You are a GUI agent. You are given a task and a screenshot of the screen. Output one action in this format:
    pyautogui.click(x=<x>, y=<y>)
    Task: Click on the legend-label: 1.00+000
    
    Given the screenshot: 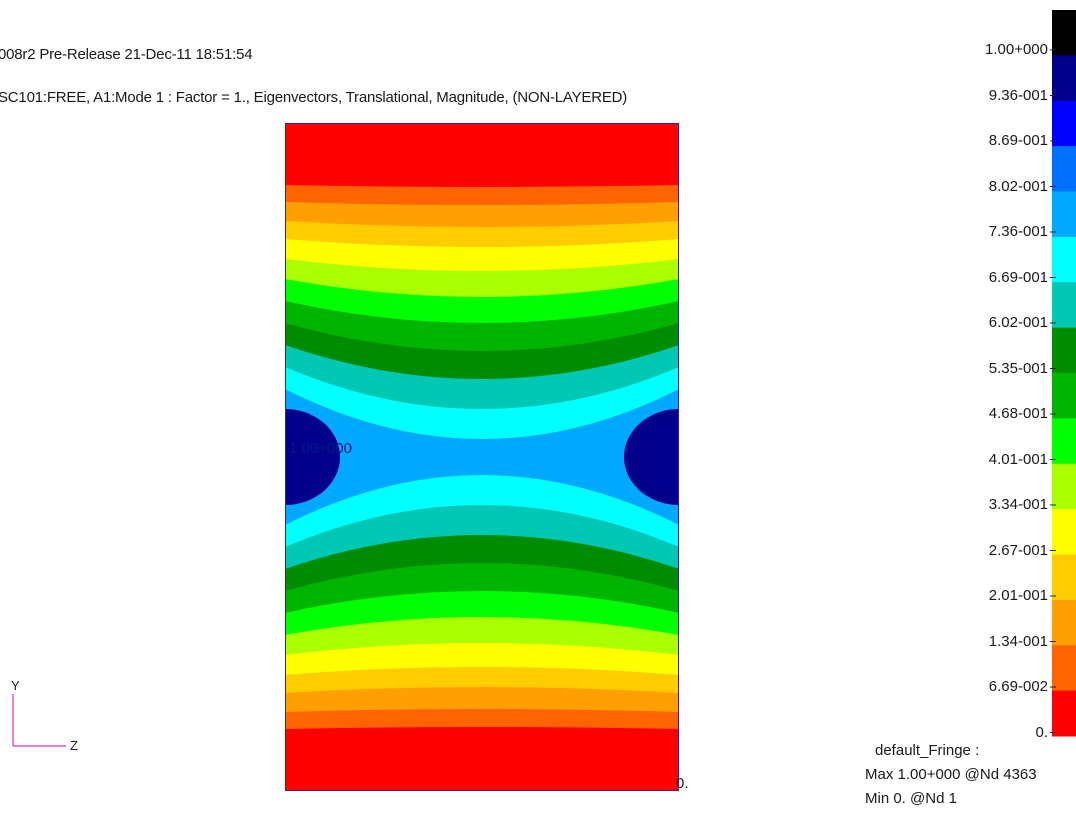 What is the action you would take?
    pyautogui.click(x=1016, y=49)
    